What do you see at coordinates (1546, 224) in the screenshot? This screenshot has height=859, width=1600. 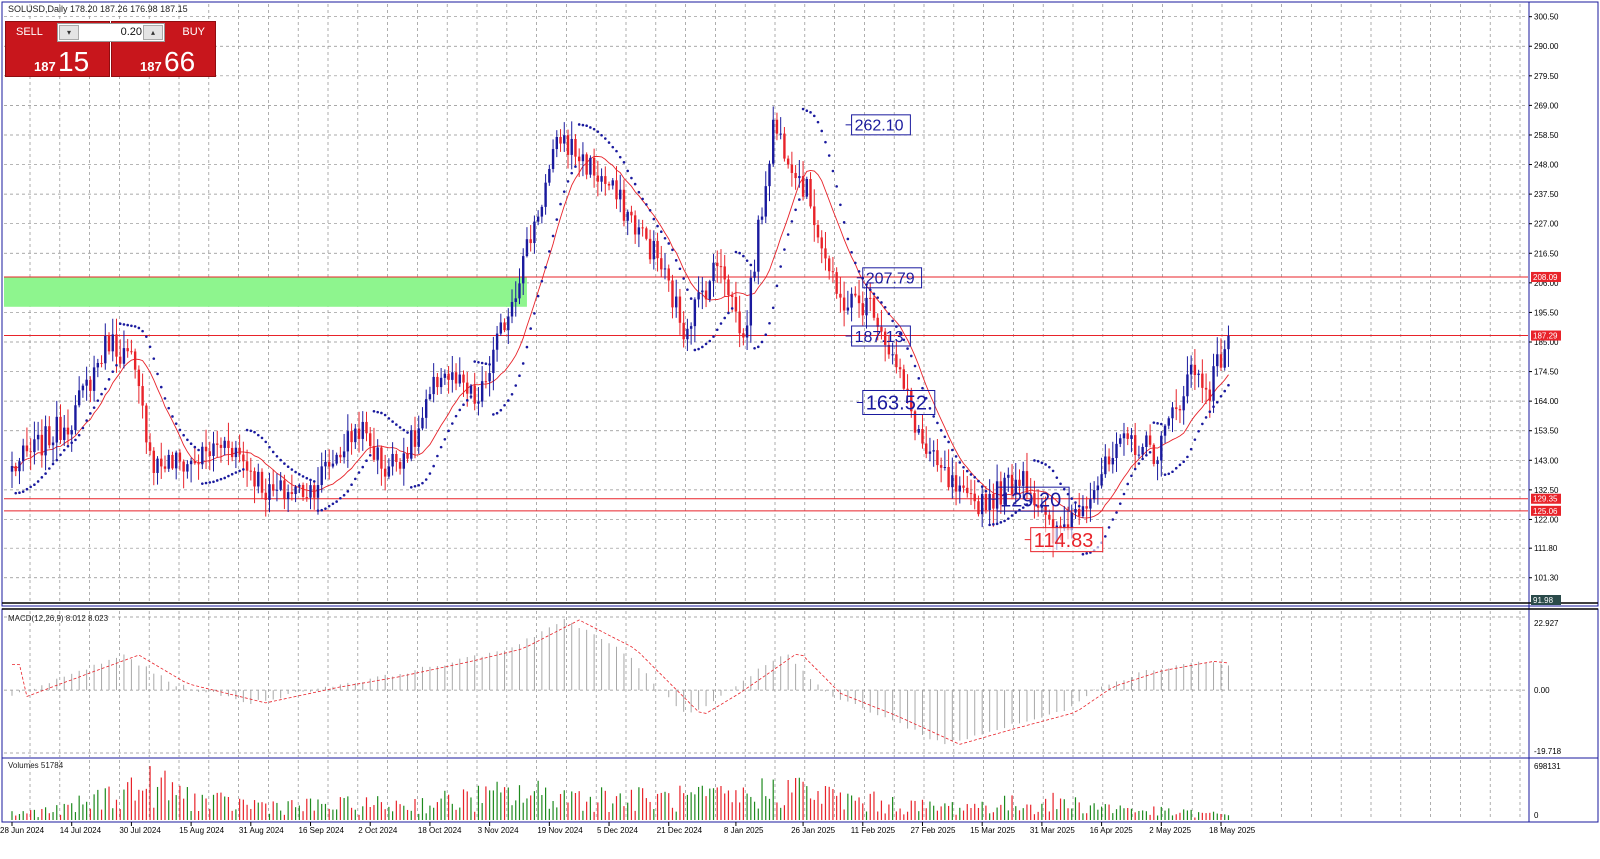 I see `y-tick-label: 227.00` at bounding box center [1546, 224].